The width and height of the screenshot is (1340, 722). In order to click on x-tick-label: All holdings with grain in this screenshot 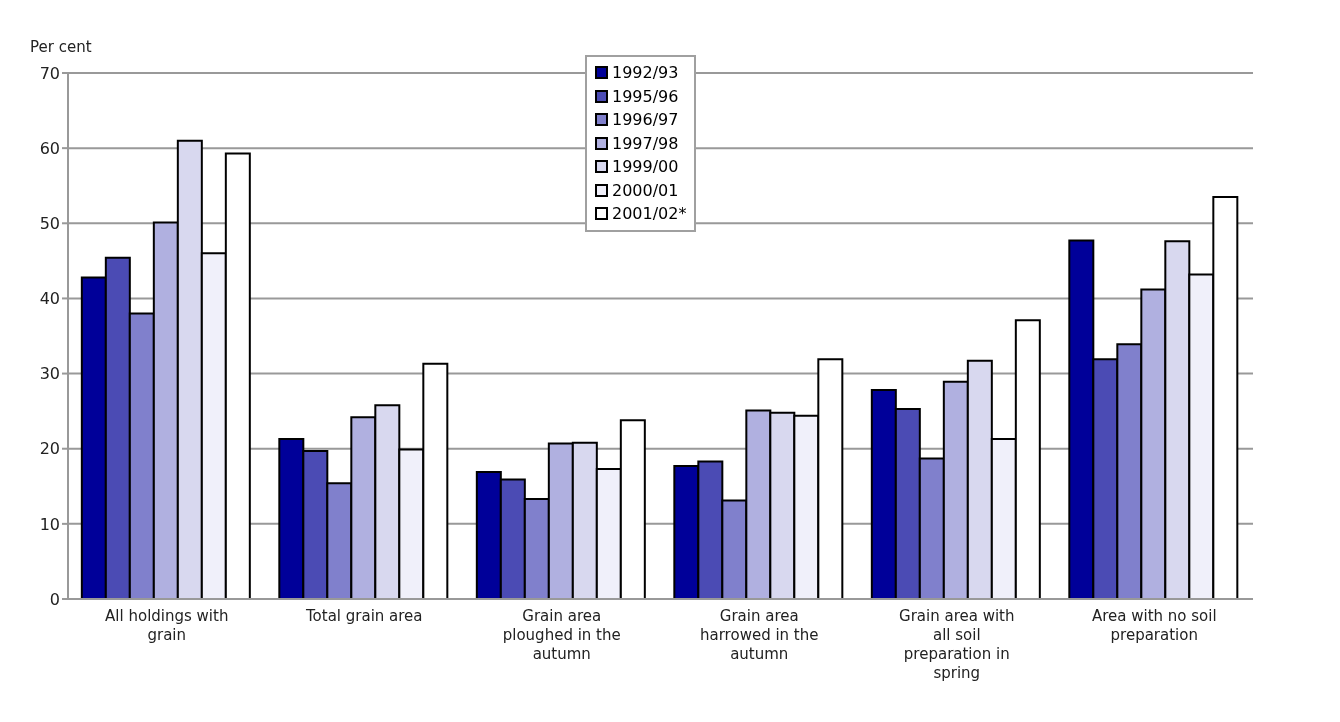, I will do `click(167, 625)`.